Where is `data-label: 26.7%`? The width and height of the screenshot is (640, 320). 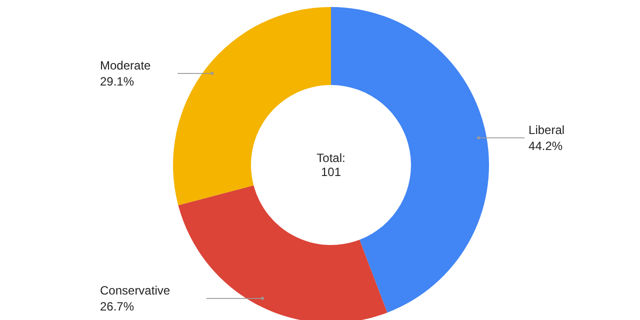 data-label: 26.7% is located at coordinates (117, 306).